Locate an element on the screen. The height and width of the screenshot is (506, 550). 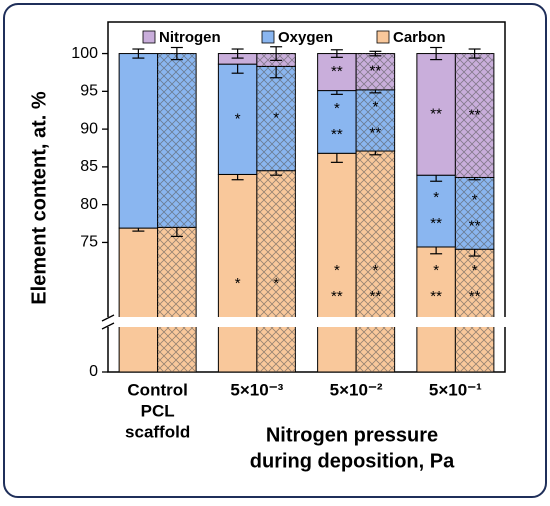
x-tick-label: 5×10⁻³ is located at coordinates (256, 389).